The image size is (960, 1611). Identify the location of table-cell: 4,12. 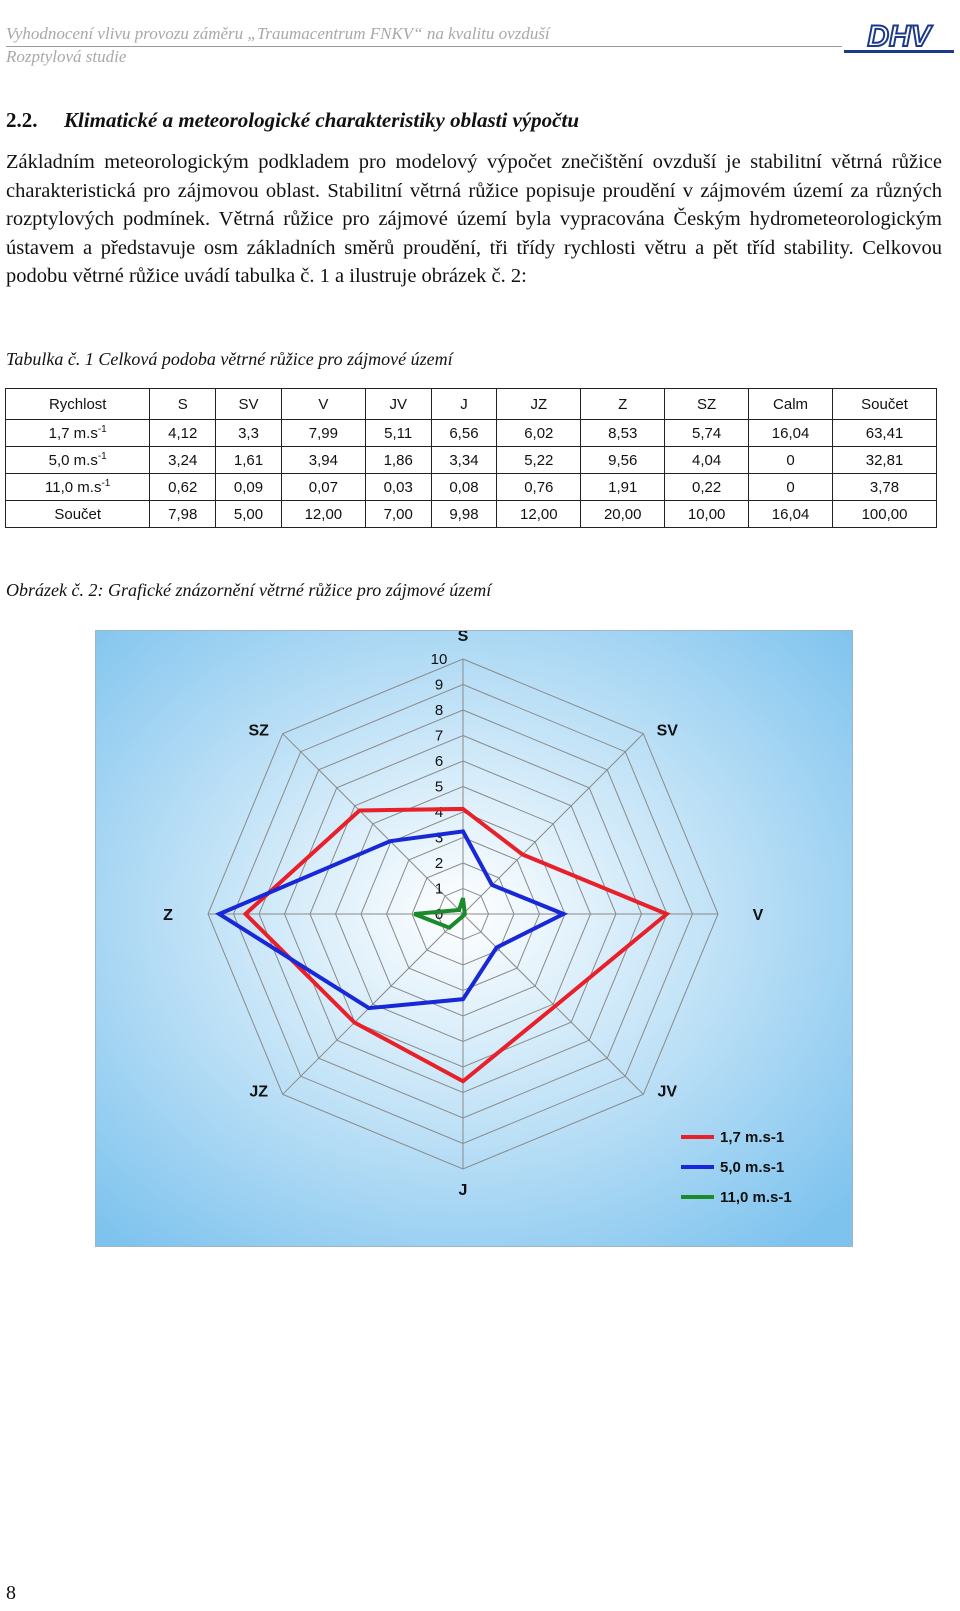
(183, 433).